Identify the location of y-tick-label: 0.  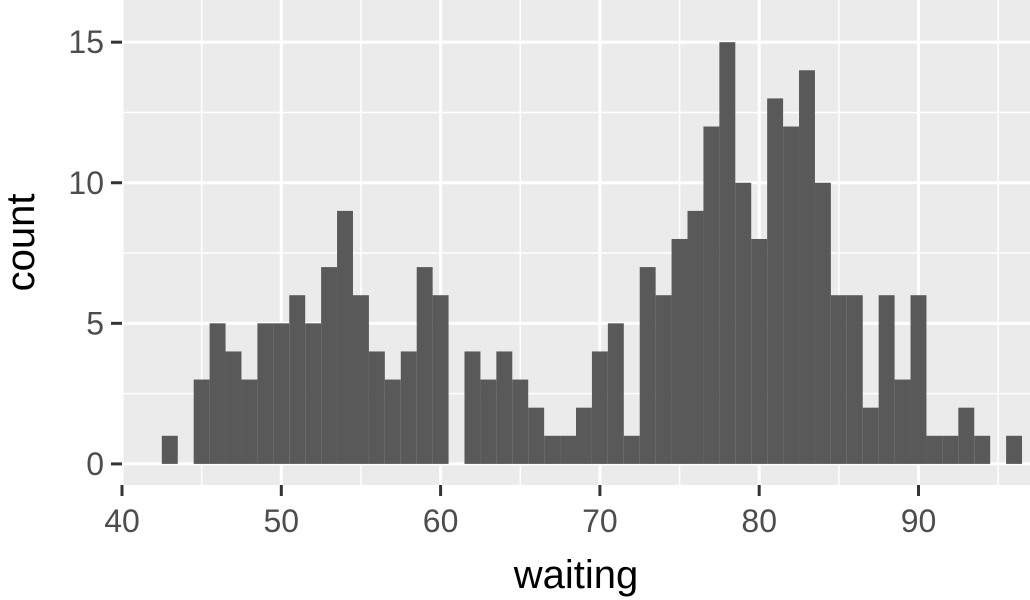
(95, 464).